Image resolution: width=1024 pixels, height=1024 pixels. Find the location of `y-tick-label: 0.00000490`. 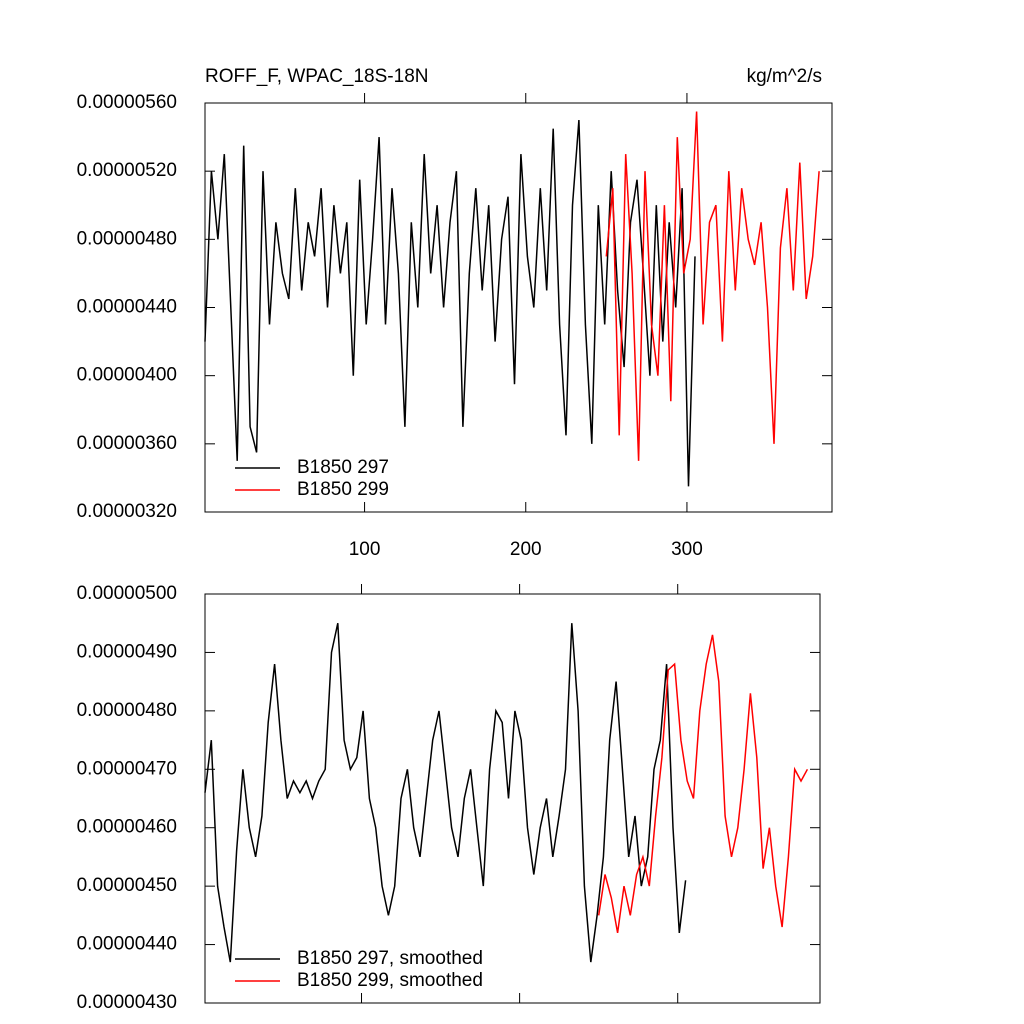

y-tick-label: 0.00000490 is located at coordinates (127, 651).